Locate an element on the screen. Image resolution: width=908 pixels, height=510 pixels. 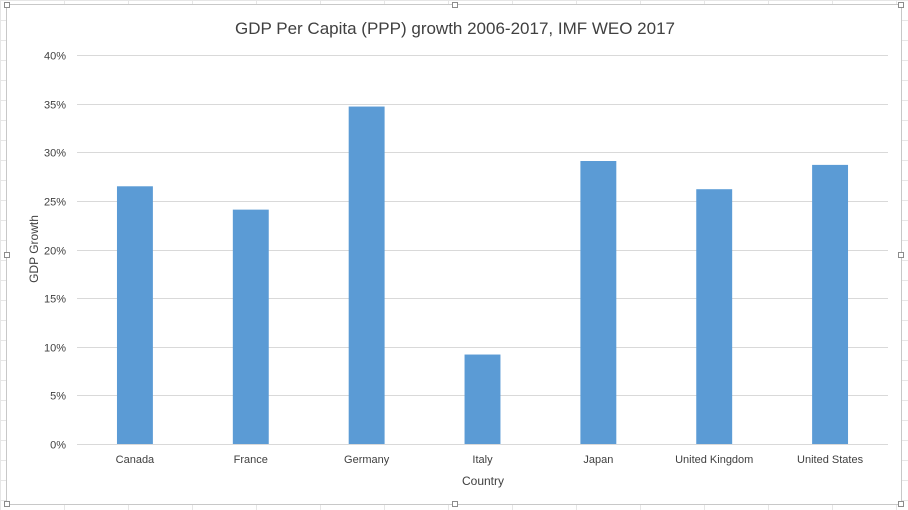
resize-handle-bottom-center is located at coordinates (455, 504).